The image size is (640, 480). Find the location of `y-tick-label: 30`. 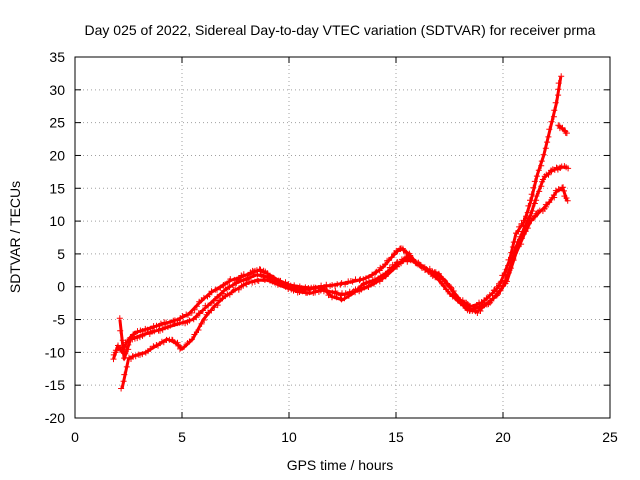

y-tick-label: 30 is located at coordinates (57, 90).